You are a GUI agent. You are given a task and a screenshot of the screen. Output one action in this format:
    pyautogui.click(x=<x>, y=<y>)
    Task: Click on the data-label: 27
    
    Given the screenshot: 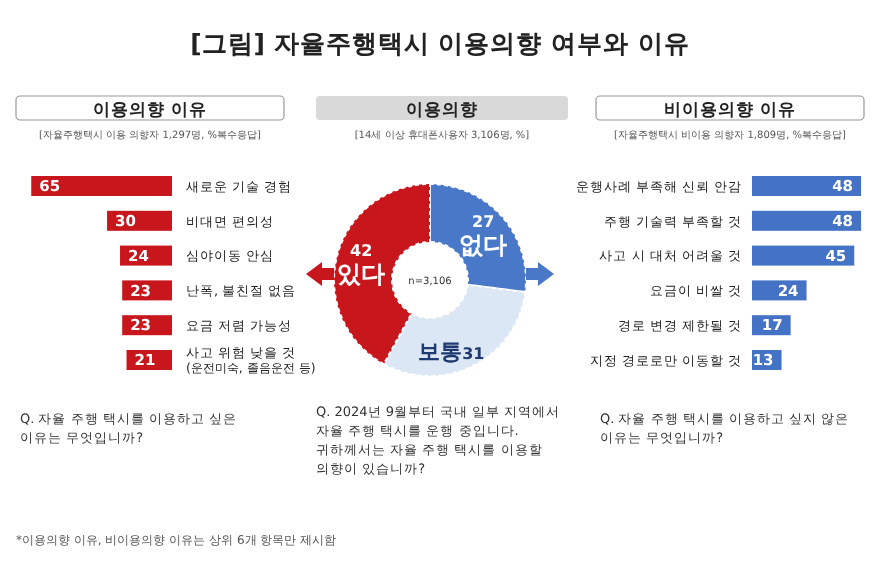 What is the action you would take?
    pyautogui.click(x=483, y=222)
    